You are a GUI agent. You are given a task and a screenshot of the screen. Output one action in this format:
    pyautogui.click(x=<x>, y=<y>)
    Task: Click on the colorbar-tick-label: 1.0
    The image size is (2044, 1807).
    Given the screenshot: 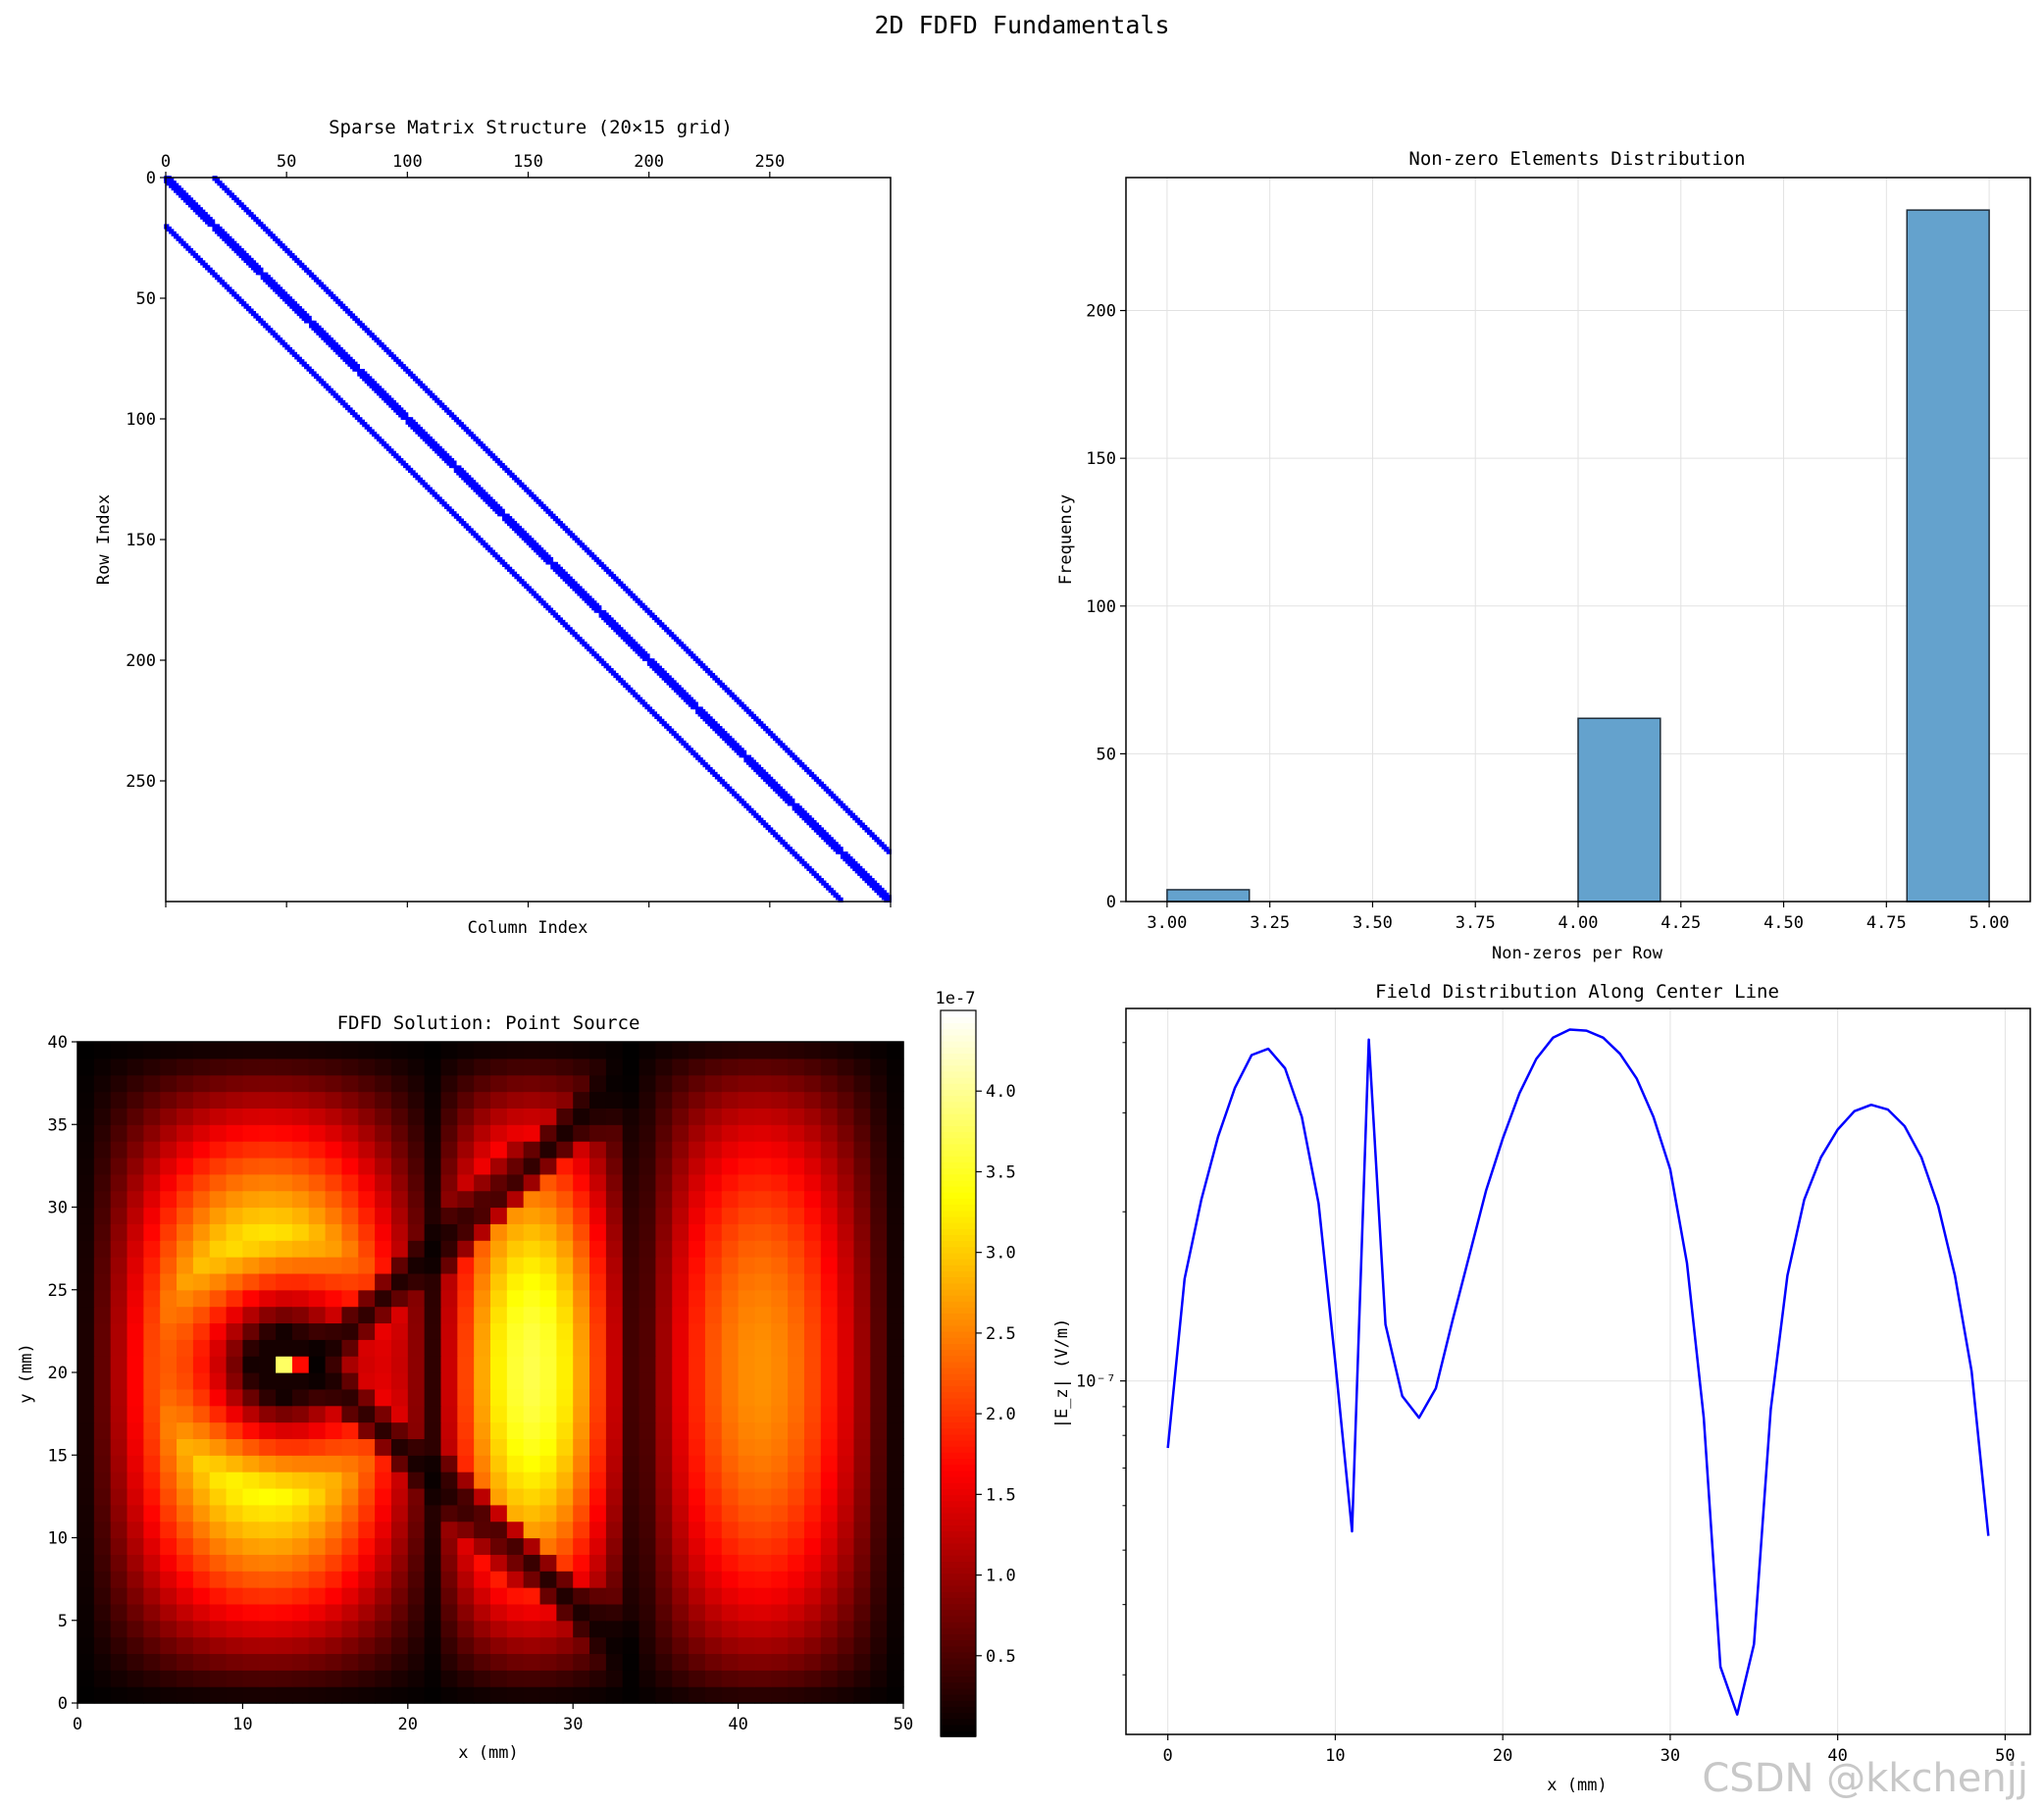 What is the action you would take?
    pyautogui.click(x=1001, y=1576)
    